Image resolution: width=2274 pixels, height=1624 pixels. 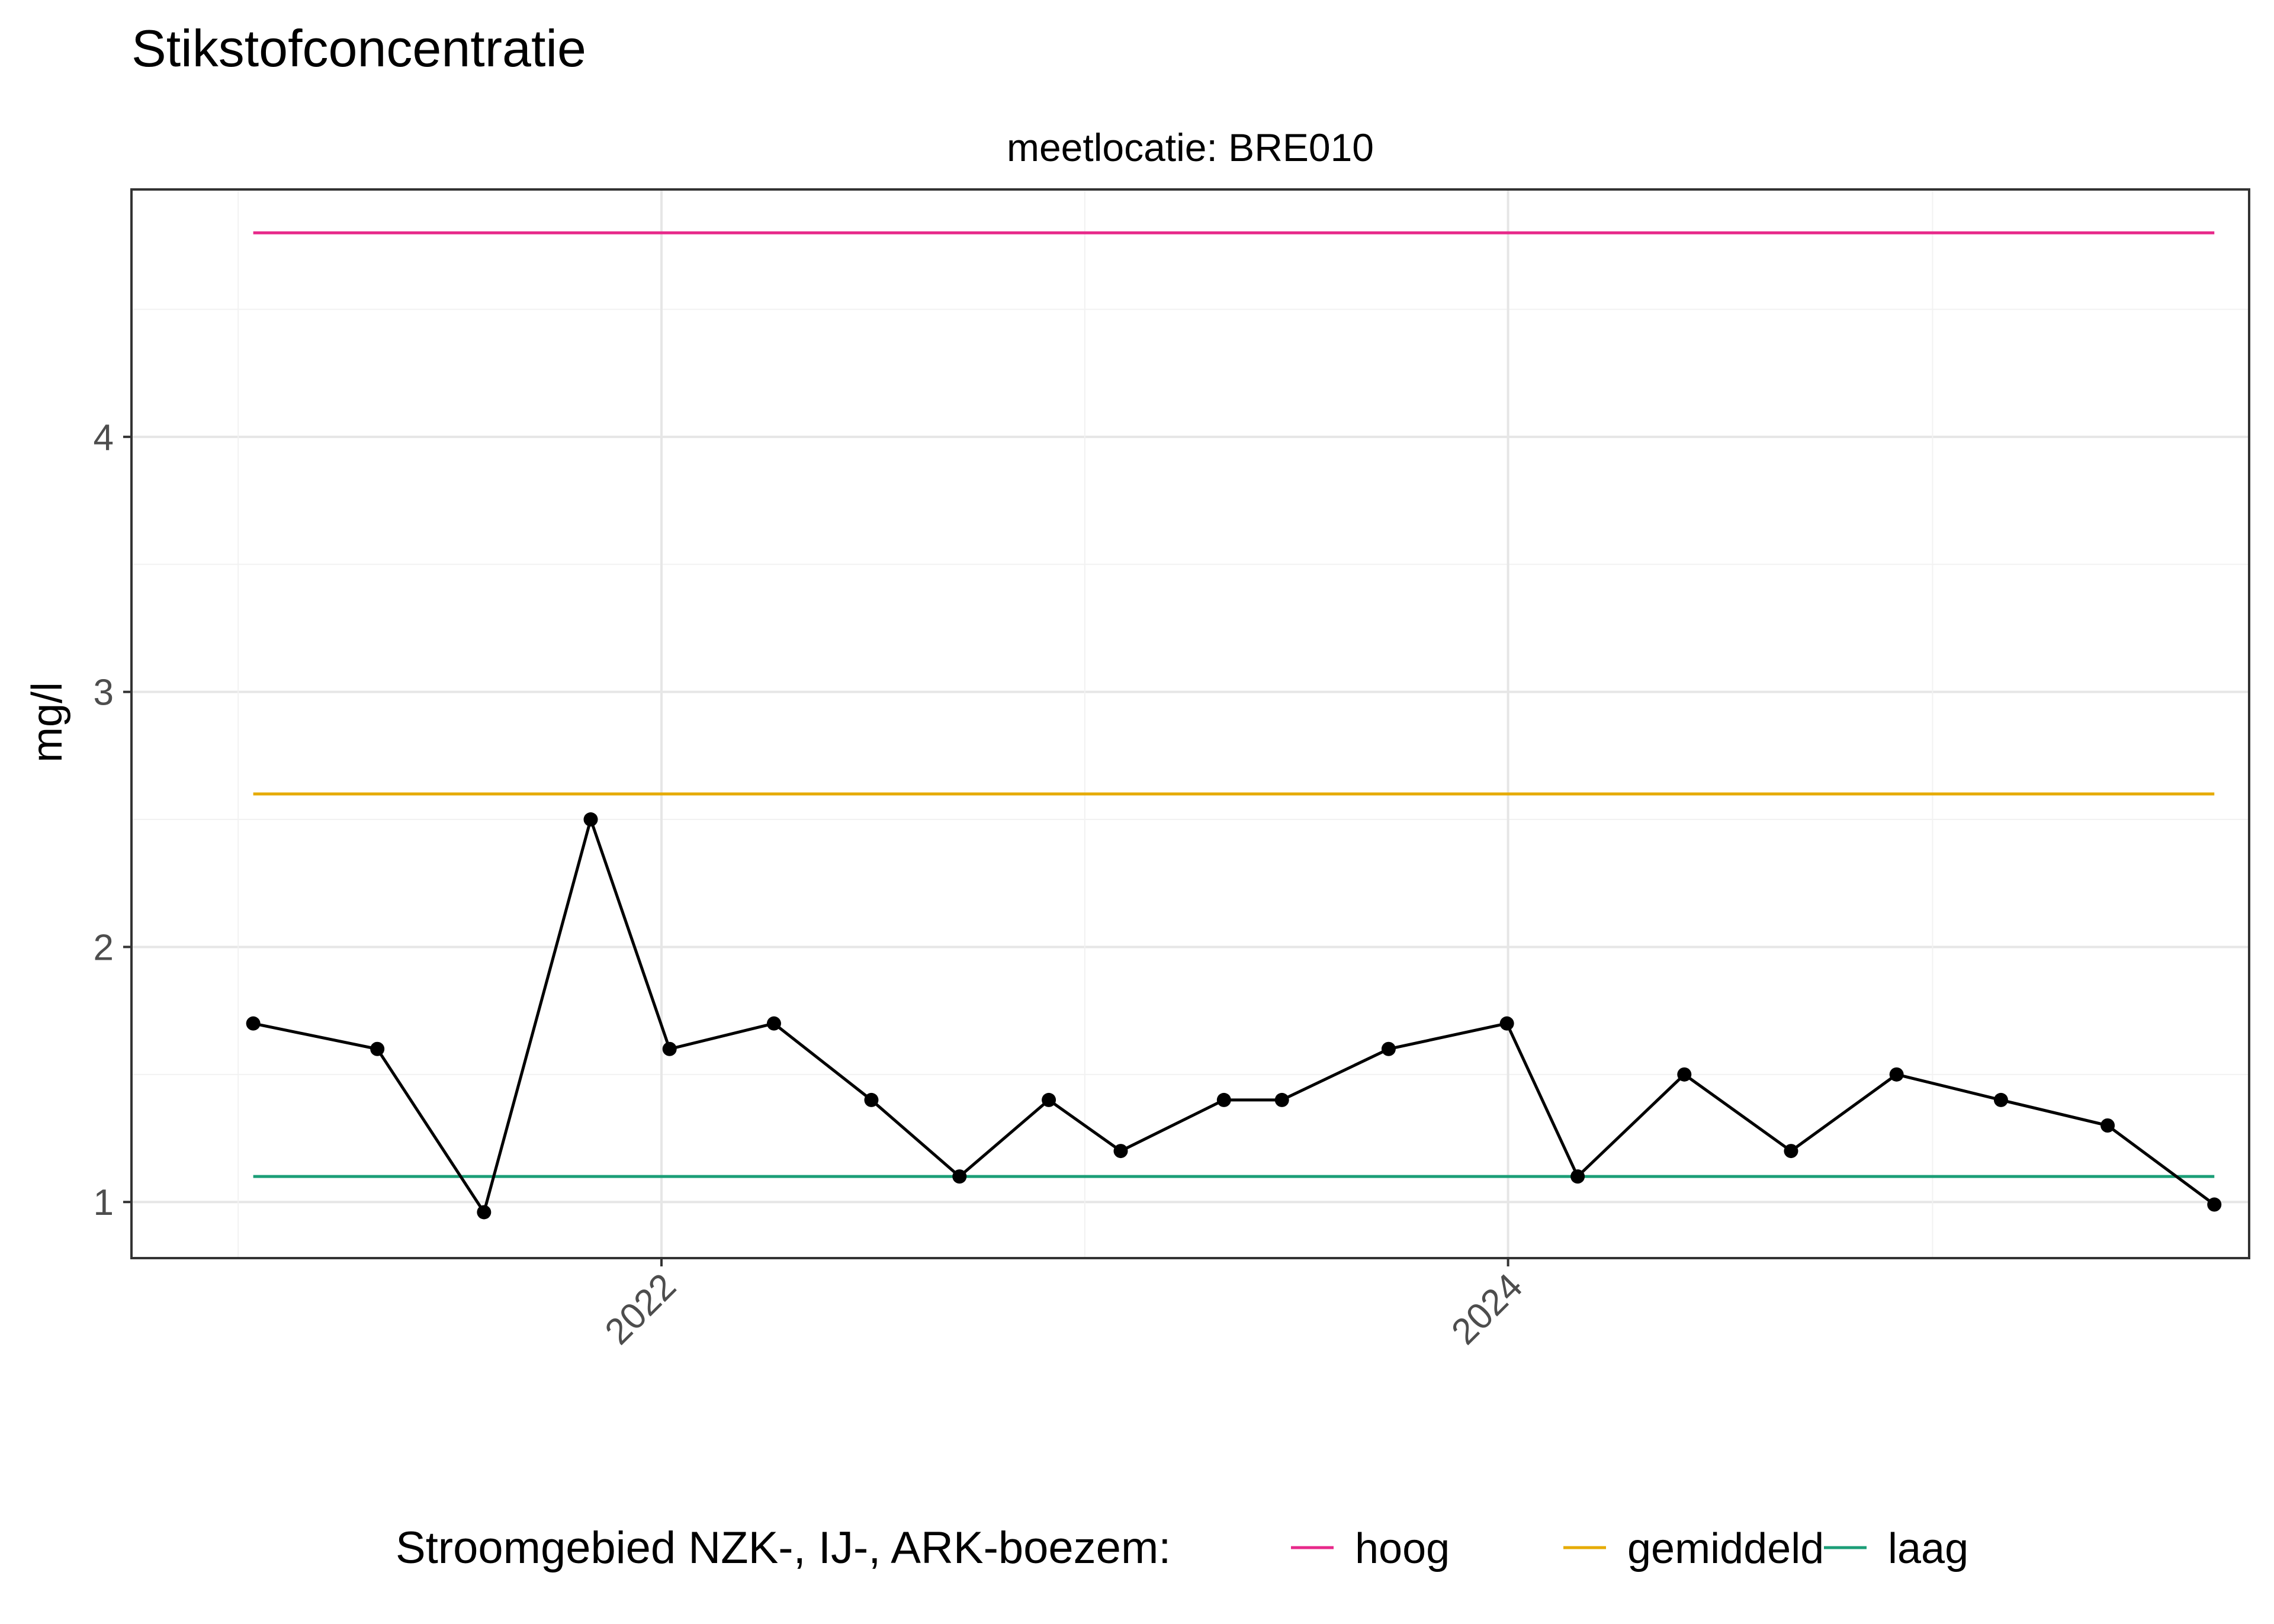 What do you see at coordinates (47, 722) in the screenshot?
I see `y-axis-label: mg/l` at bounding box center [47, 722].